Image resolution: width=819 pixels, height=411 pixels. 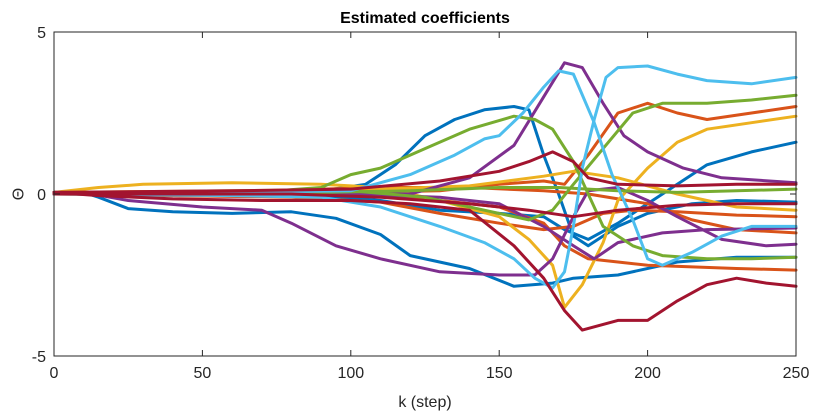 What do you see at coordinates (19, 194) in the screenshot?
I see `y-axis-label: Θ` at bounding box center [19, 194].